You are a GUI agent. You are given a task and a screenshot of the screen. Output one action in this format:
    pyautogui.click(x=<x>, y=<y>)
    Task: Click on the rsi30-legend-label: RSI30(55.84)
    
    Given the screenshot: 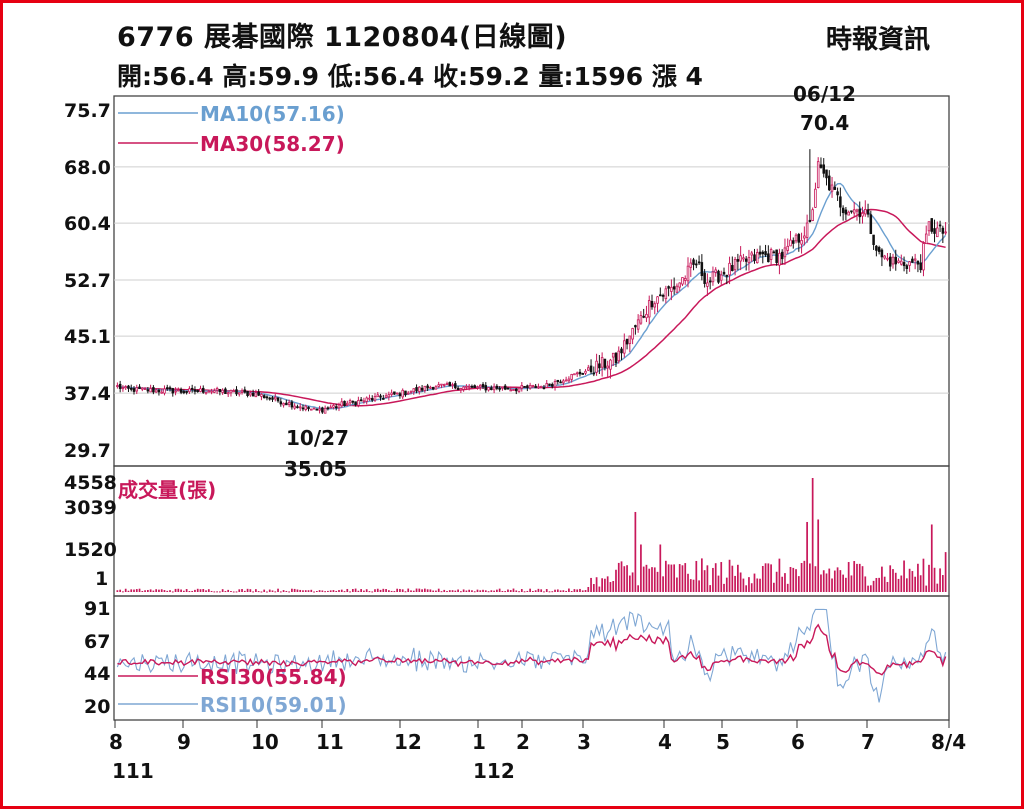 What is the action you would take?
    pyautogui.click(x=273, y=677)
    